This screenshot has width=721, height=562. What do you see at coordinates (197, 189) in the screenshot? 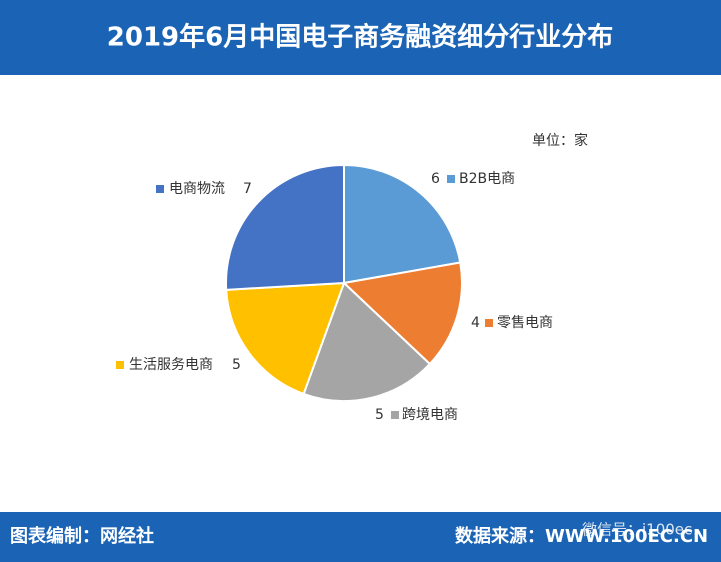
I see `category-label: 电商物流` at bounding box center [197, 189].